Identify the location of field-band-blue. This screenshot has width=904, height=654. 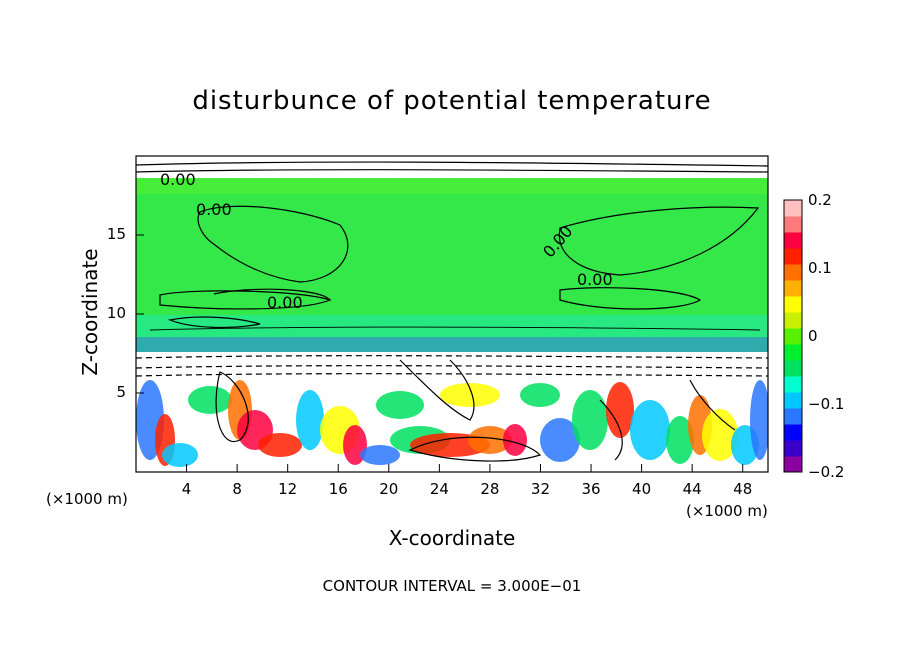
(452, 344).